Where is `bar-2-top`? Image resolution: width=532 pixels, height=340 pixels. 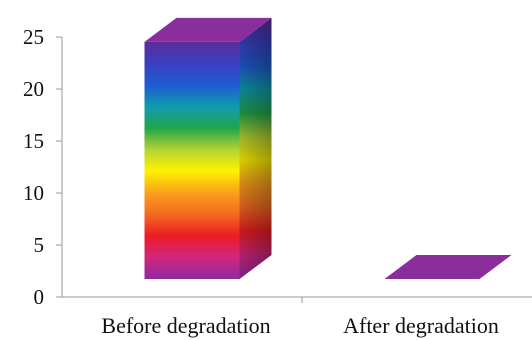
bar-2-top is located at coordinates (448, 267).